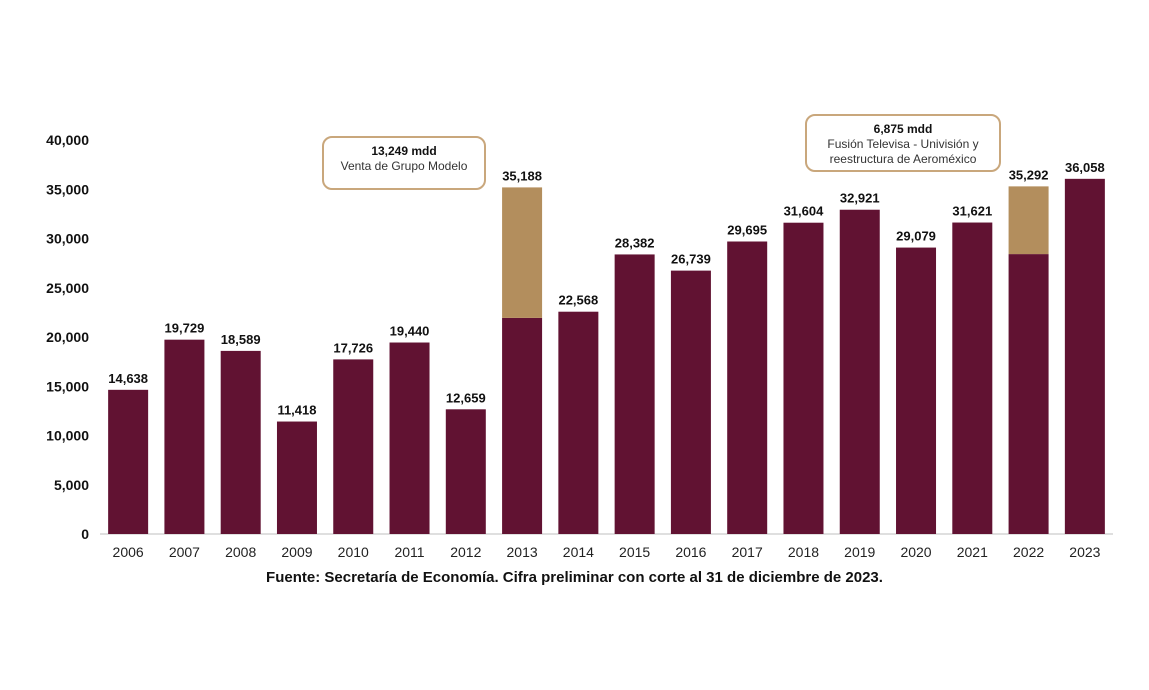  What do you see at coordinates (859, 371) in the screenshot?
I see `bar-2019` at bounding box center [859, 371].